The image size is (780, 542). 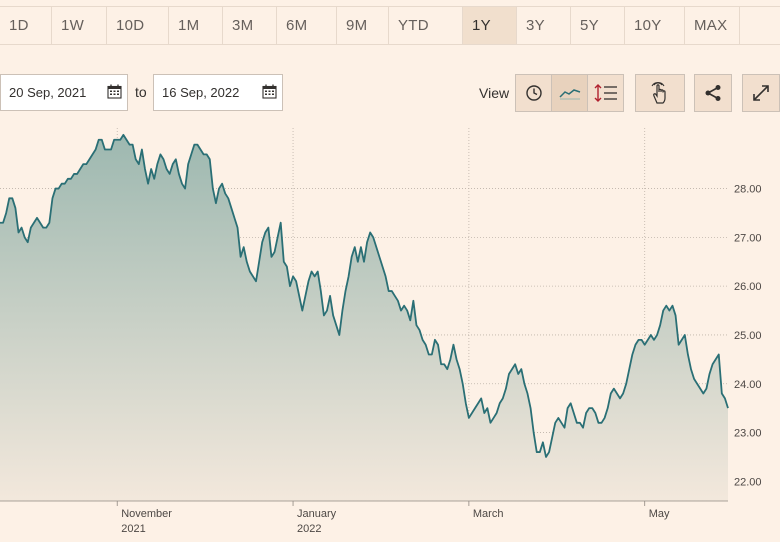 What do you see at coordinates (250, 25) in the screenshot?
I see `tab-3m: 3M` at bounding box center [250, 25].